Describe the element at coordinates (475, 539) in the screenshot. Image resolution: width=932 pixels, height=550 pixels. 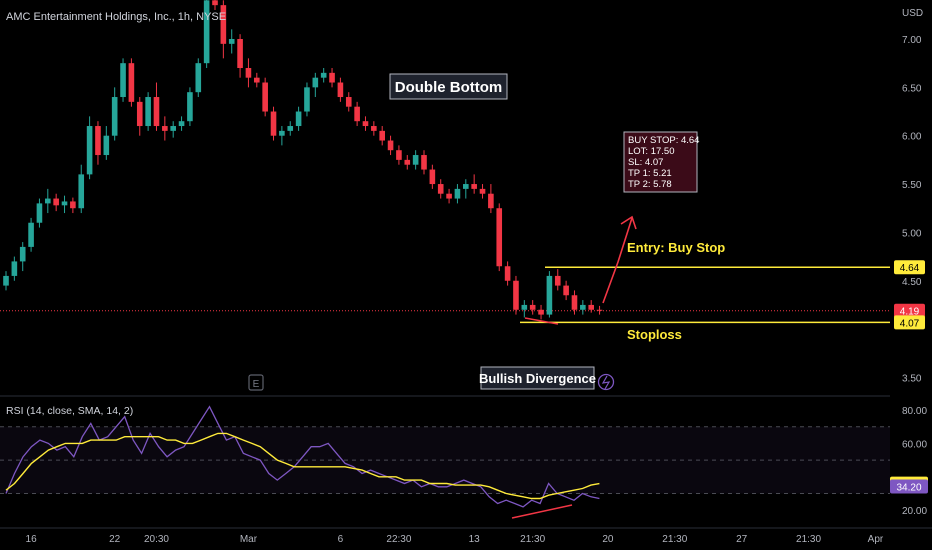
I see `time-tick: 13` at that location.